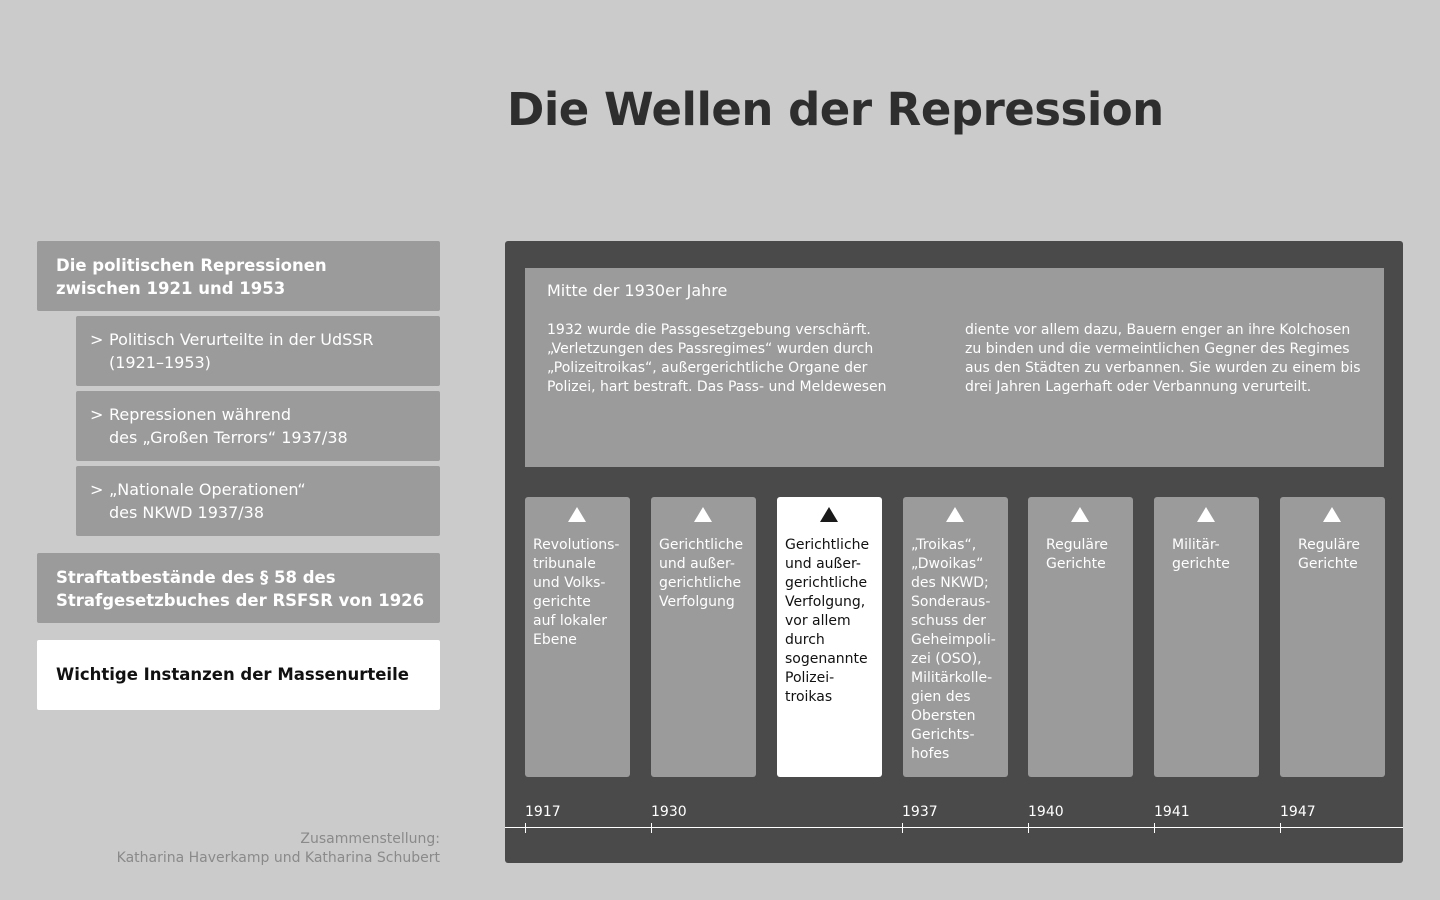  What do you see at coordinates (1080, 637) in the screenshot?
I see `period-card-1940: Reguläre Gerichte` at bounding box center [1080, 637].